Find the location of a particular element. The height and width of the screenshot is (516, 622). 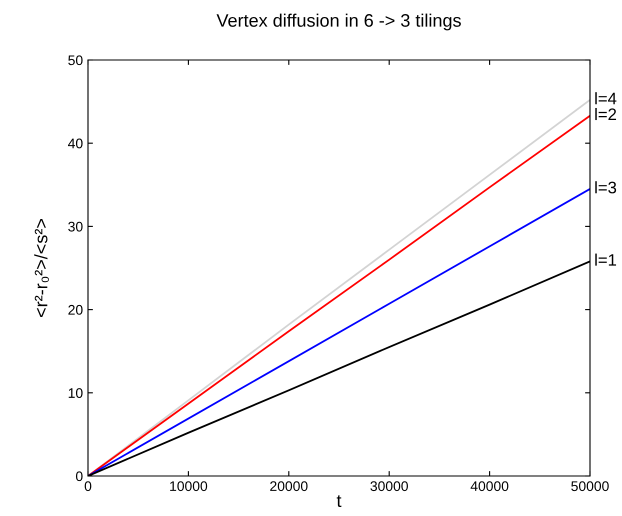

series-label: l=1 is located at coordinates (605, 260).